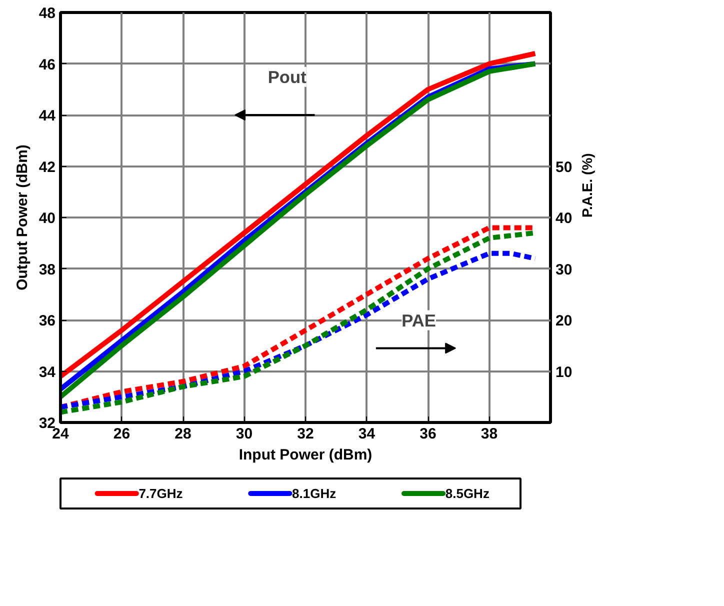 The width and height of the screenshot is (724, 606). Describe the element at coordinates (489, 434) in the screenshot. I see `x-tick-label: 38` at that location.